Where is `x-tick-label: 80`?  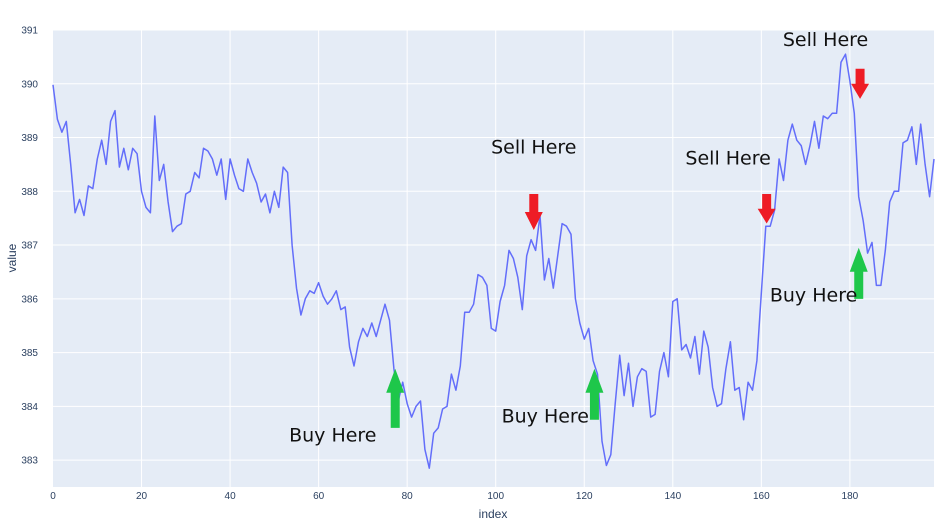
x-tick-label: 80 is located at coordinates (408, 496).